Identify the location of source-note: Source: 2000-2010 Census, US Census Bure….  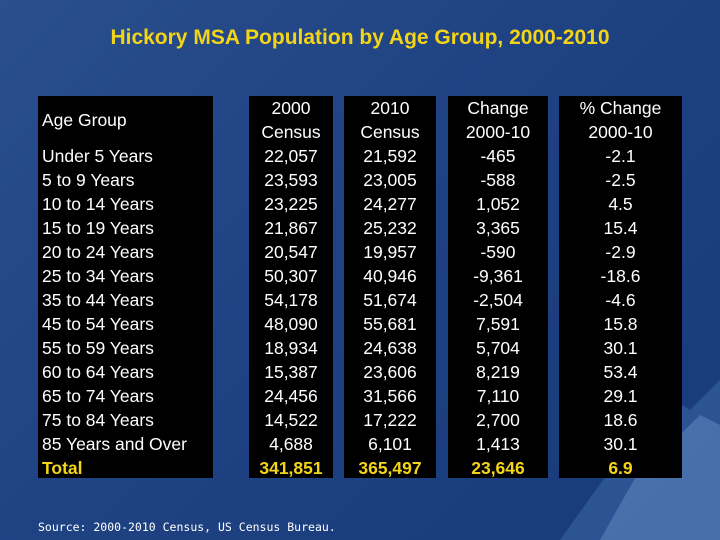
(187, 527).